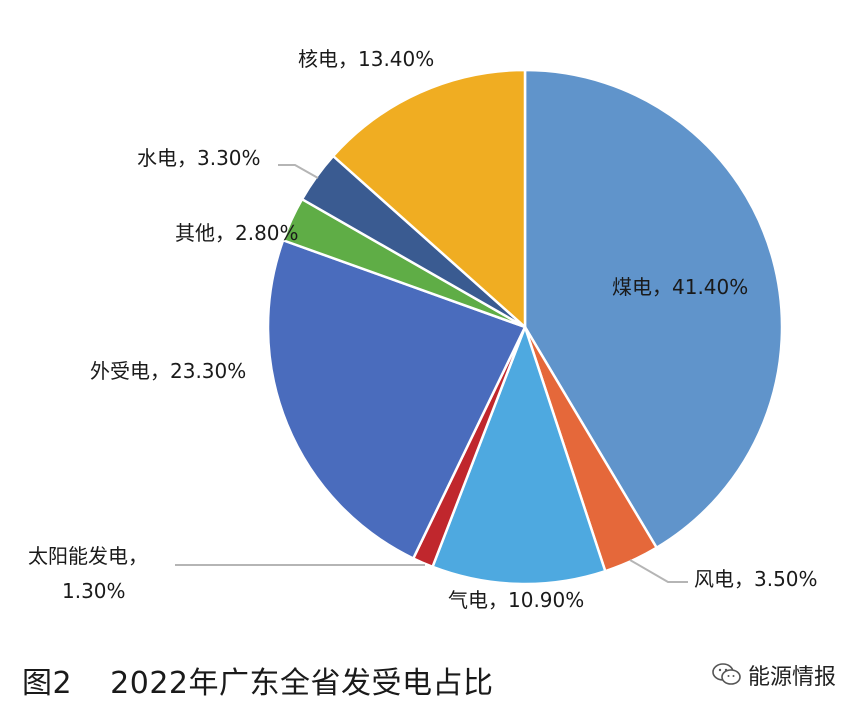  I want to click on watermark: 能源情报, so click(774, 675).